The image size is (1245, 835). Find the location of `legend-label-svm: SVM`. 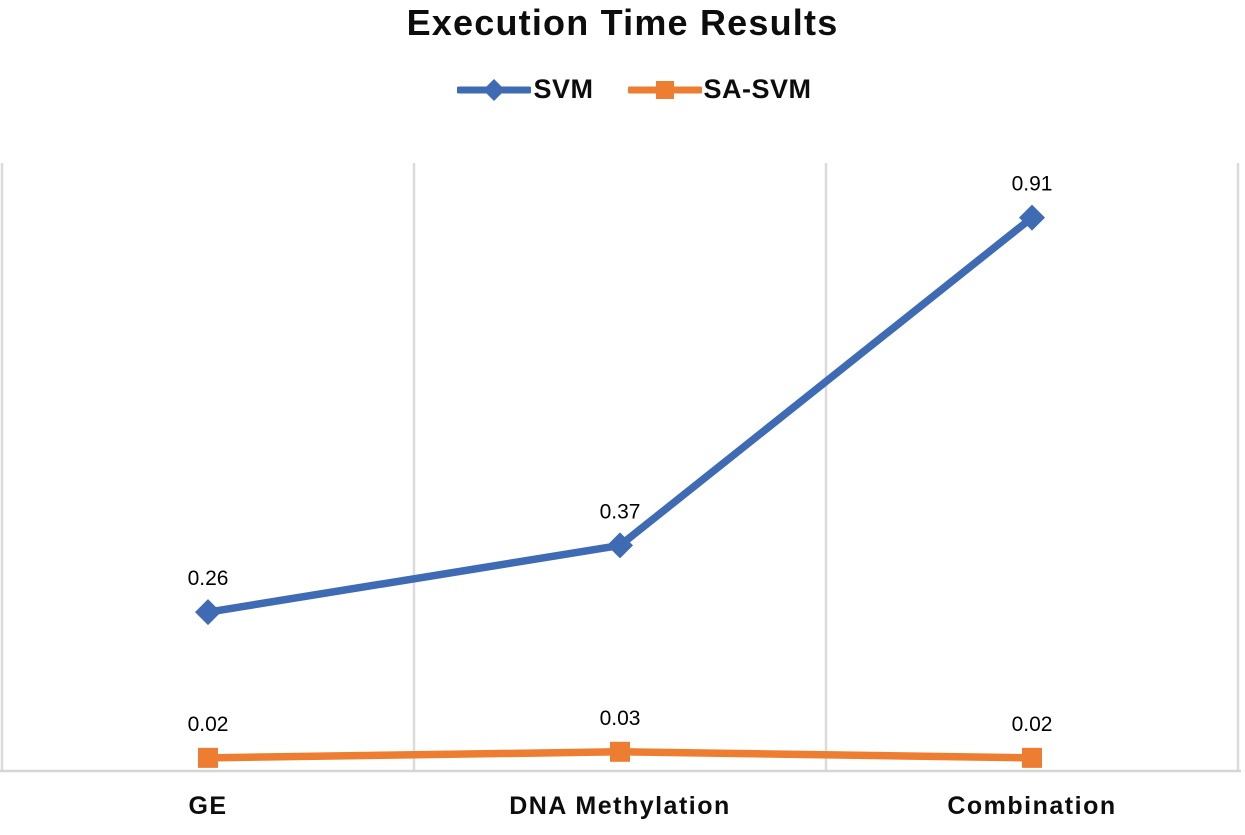

legend-label-svm: SVM is located at coordinates (563, 89).